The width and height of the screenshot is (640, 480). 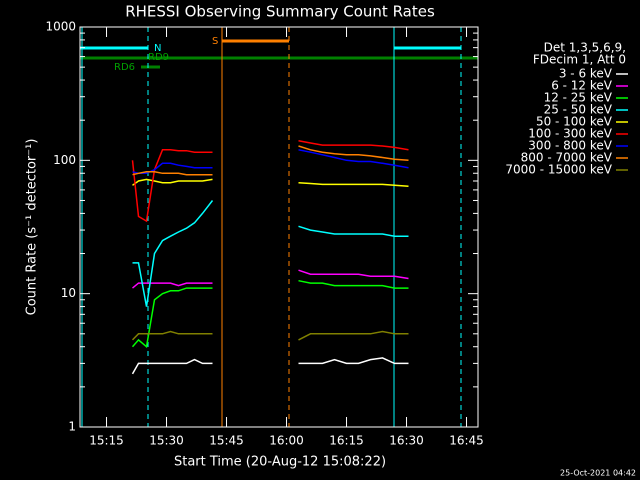 I want to click on legend-header: FDecim 1, Att 0, so click(x=579, y=60).